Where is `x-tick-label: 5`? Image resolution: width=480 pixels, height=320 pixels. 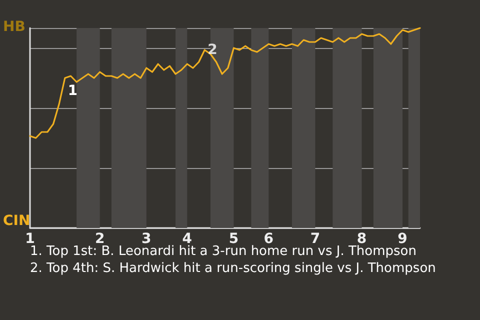 x-tick-label: 5 is located at coordinates (233, 239).